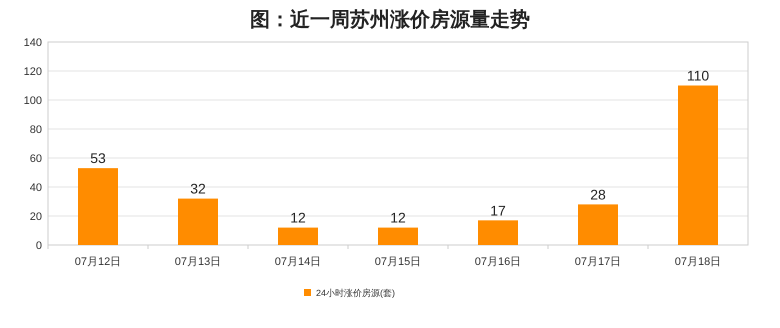  Describe the element at coordinates (33, 43) in the screenshot. I see `y-tick-label: 140` at that location.